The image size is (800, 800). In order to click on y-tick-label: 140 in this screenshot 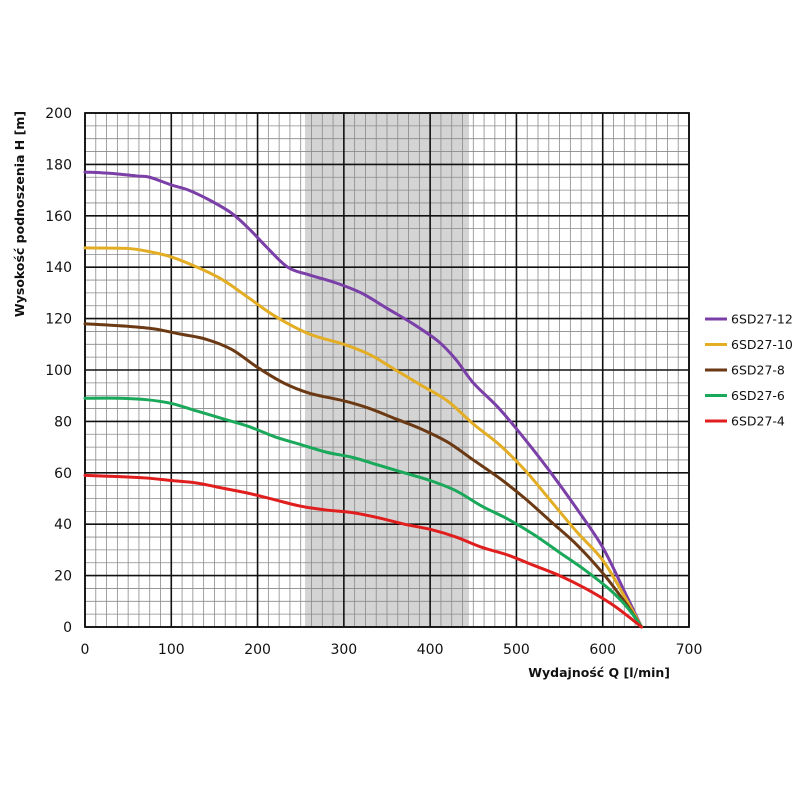, I will do `click(58, 268)`.